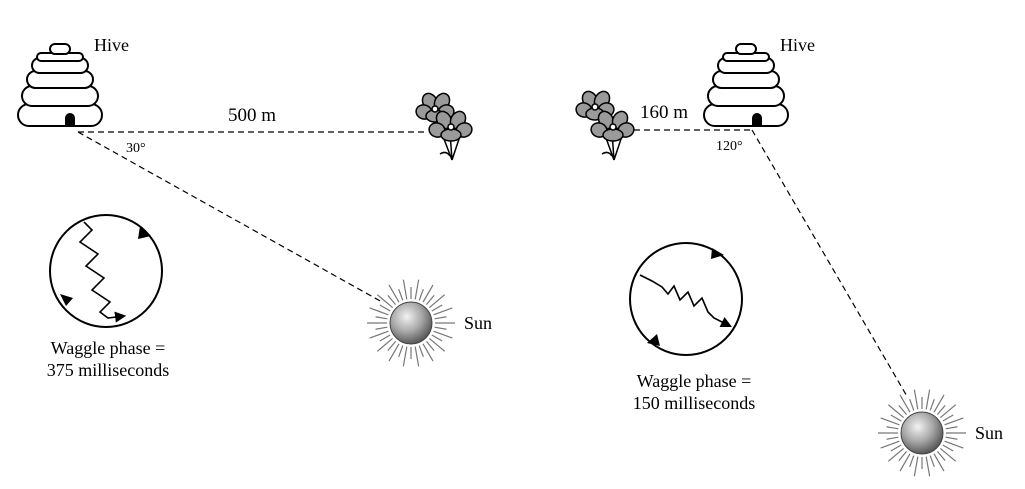 The image size is (1025, 489). Describe the element at coordinates (444, 126) in the screenshot. I see `left-flower-icon` at that location.